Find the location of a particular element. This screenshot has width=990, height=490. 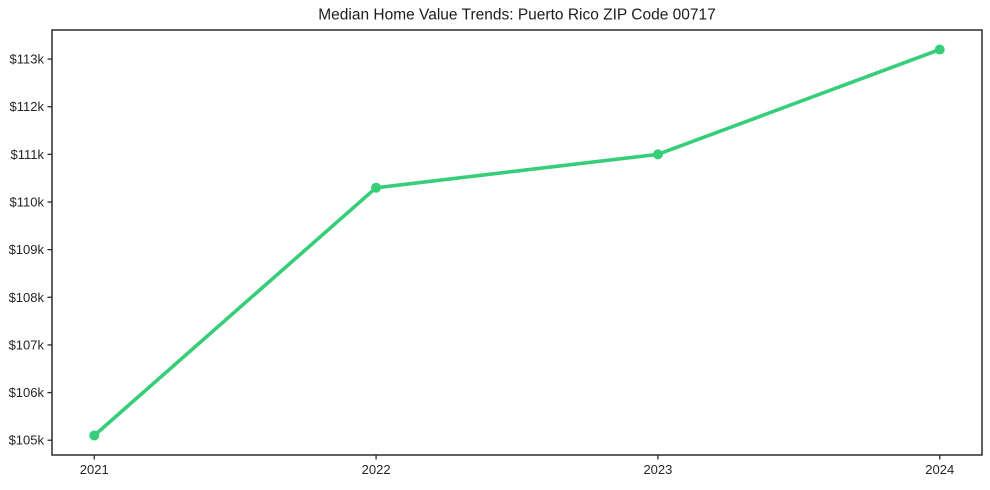

y-tick-label: $105k is located at coordinates (27, 440).